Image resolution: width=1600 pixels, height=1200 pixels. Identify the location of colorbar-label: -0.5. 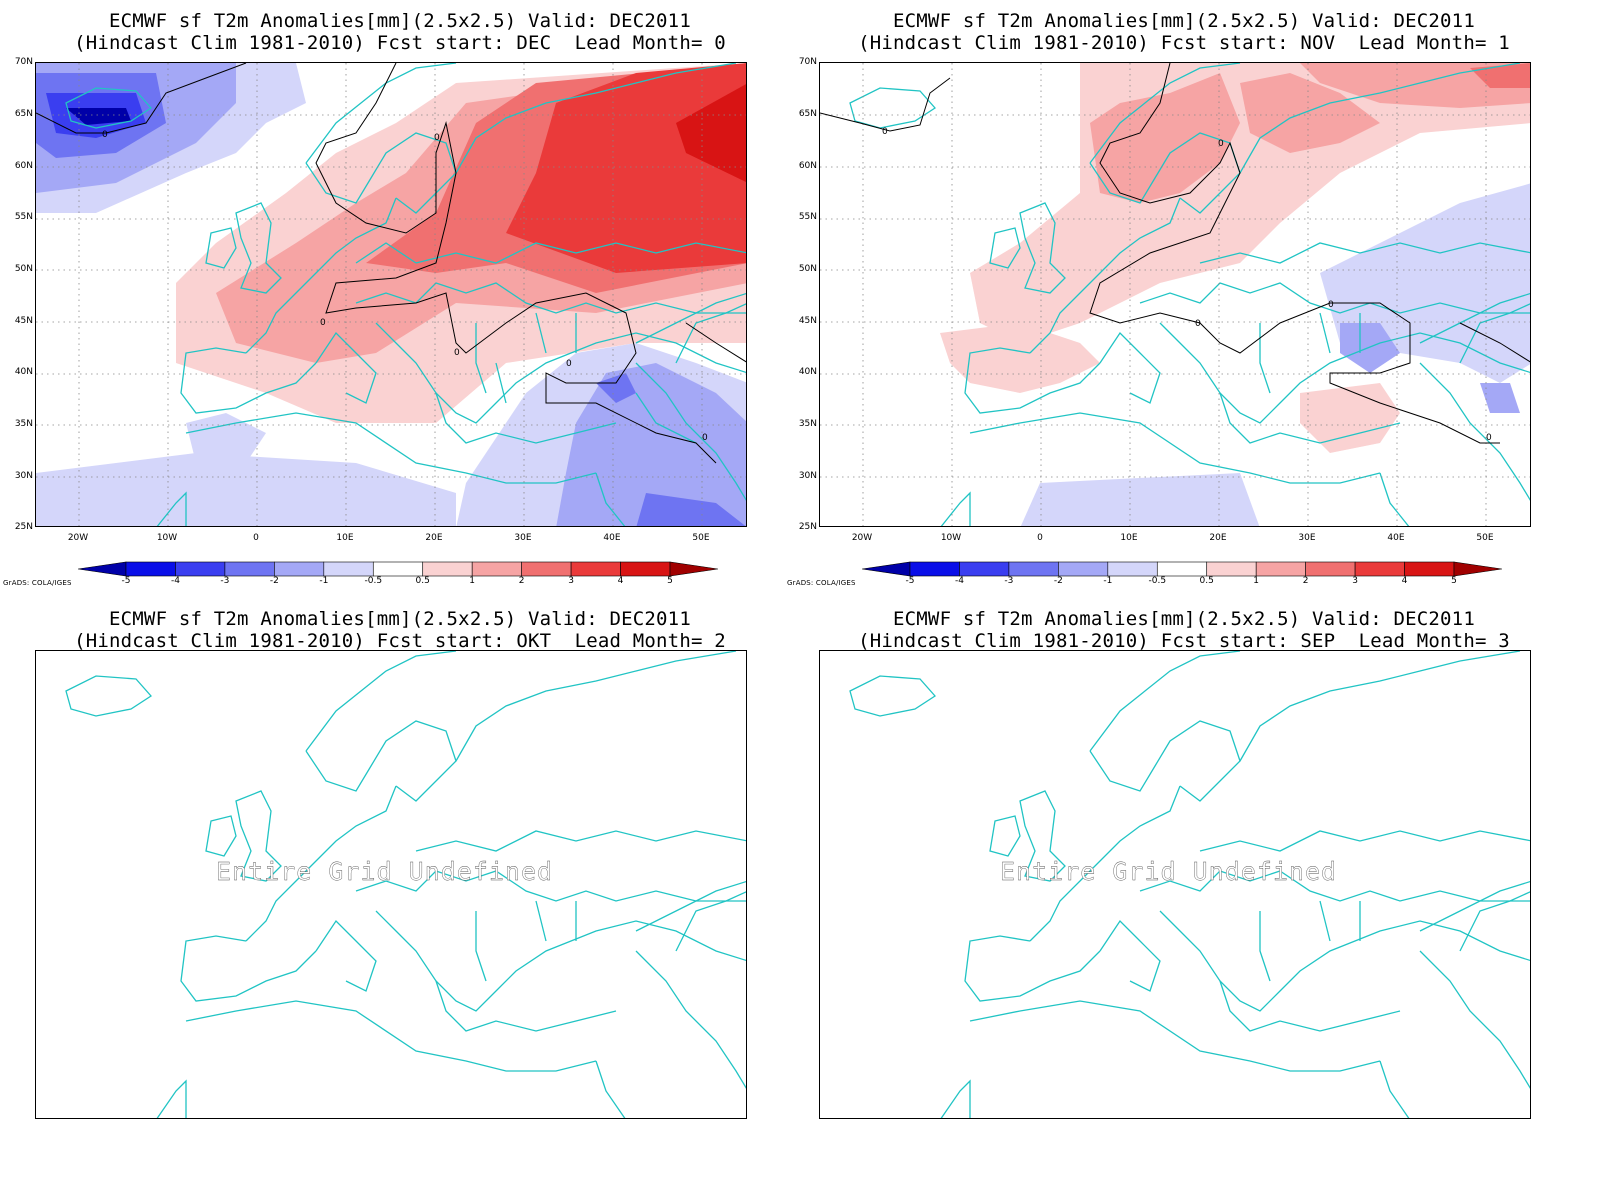
(373, 581).